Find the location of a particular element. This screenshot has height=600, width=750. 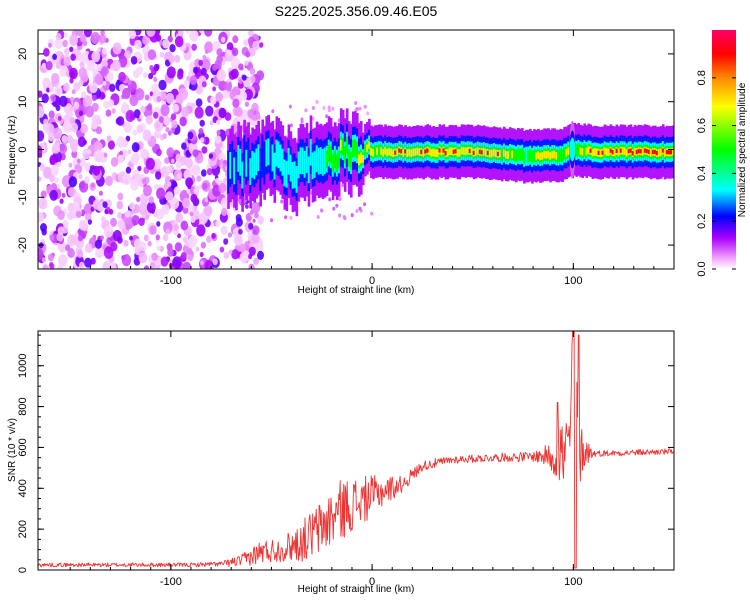

y-tick-label: 1000 is located at coordinates (23, 365).